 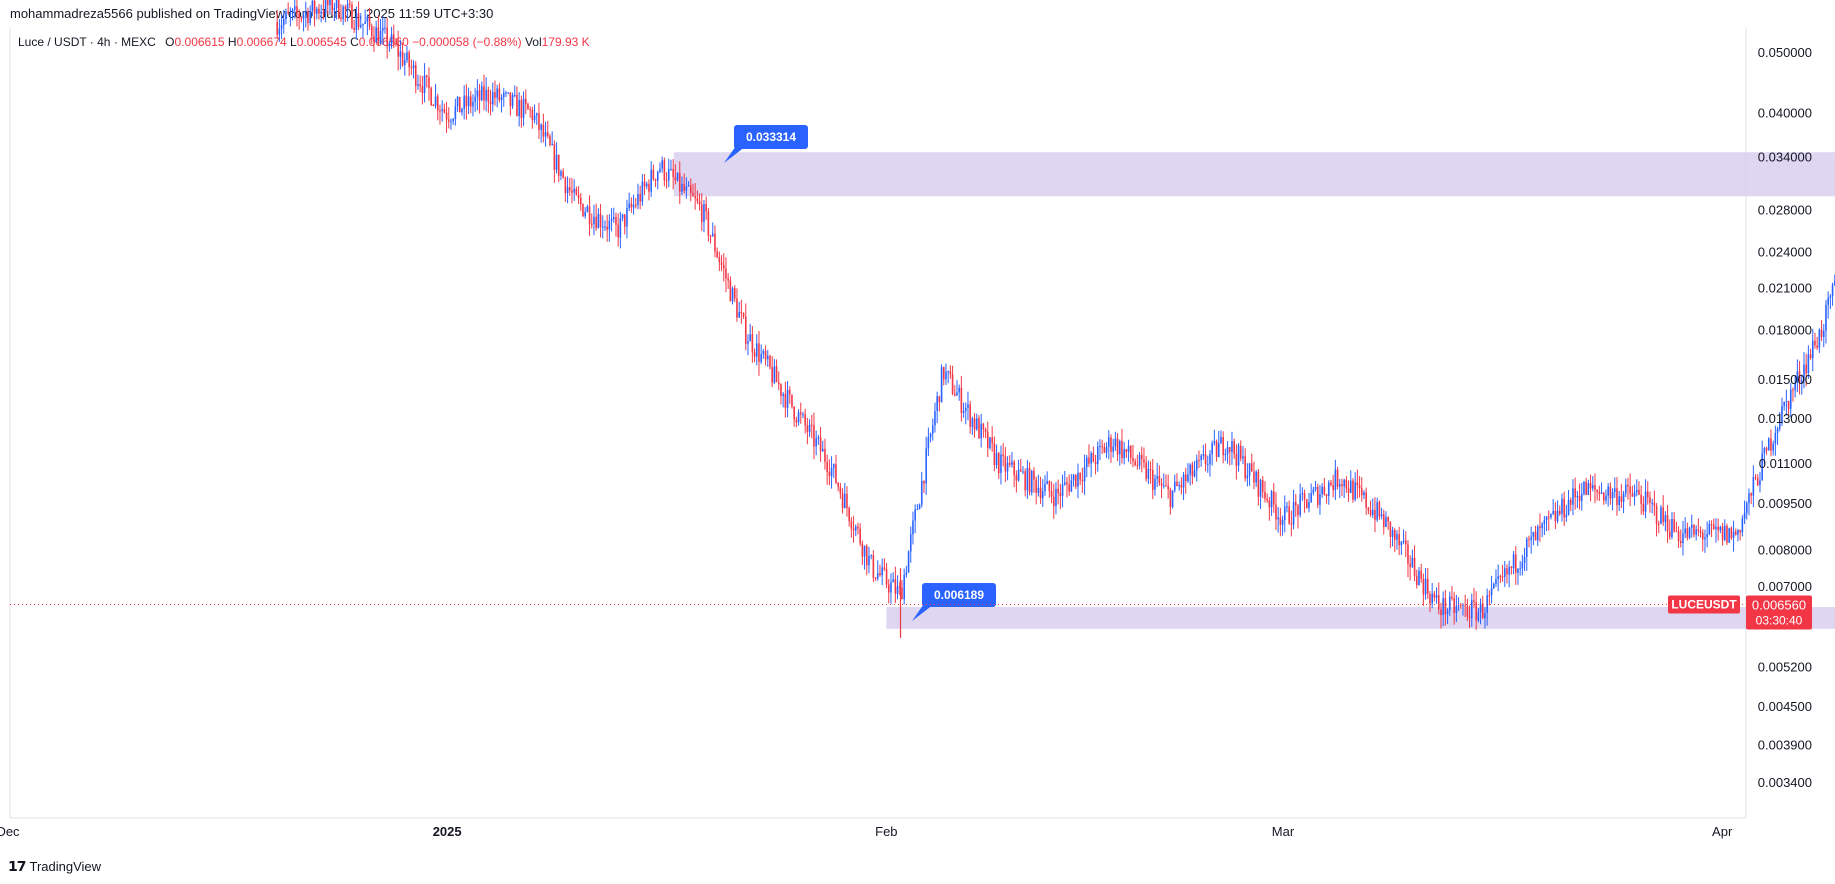 I want to click on price-tick-label: 0.009500, so click(x=1785, y=503).